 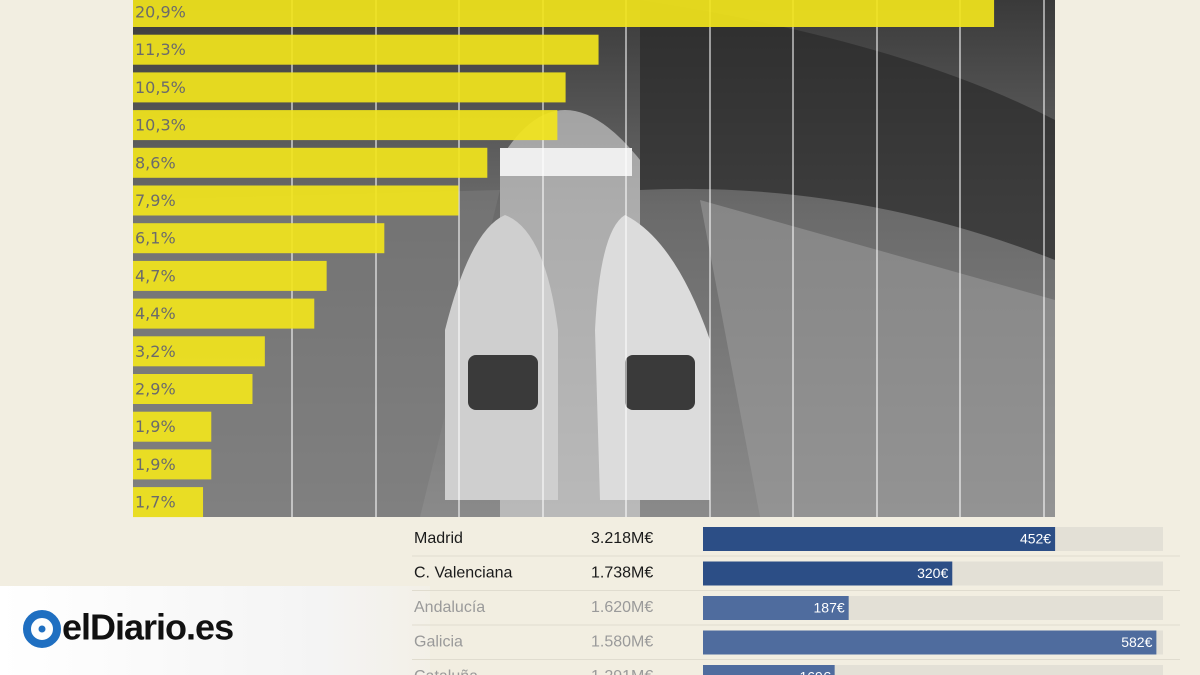 I want to click on region: Cataluña, so click(x=446, y=671).